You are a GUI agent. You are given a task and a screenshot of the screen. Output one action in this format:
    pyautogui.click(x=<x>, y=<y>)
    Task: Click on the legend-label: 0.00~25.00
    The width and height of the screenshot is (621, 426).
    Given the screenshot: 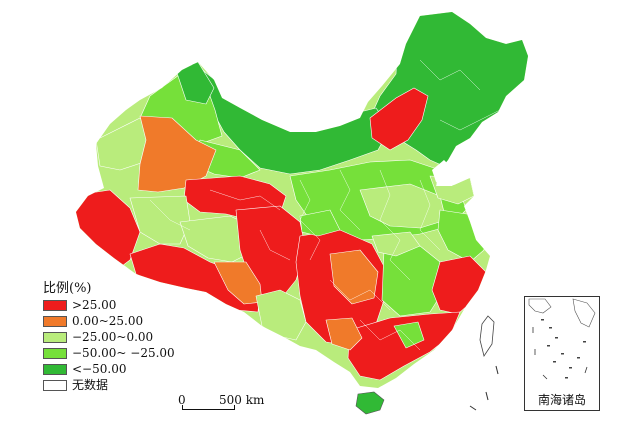 What is the action you would take?
    pyautogui.click(x=108, y=321)
    